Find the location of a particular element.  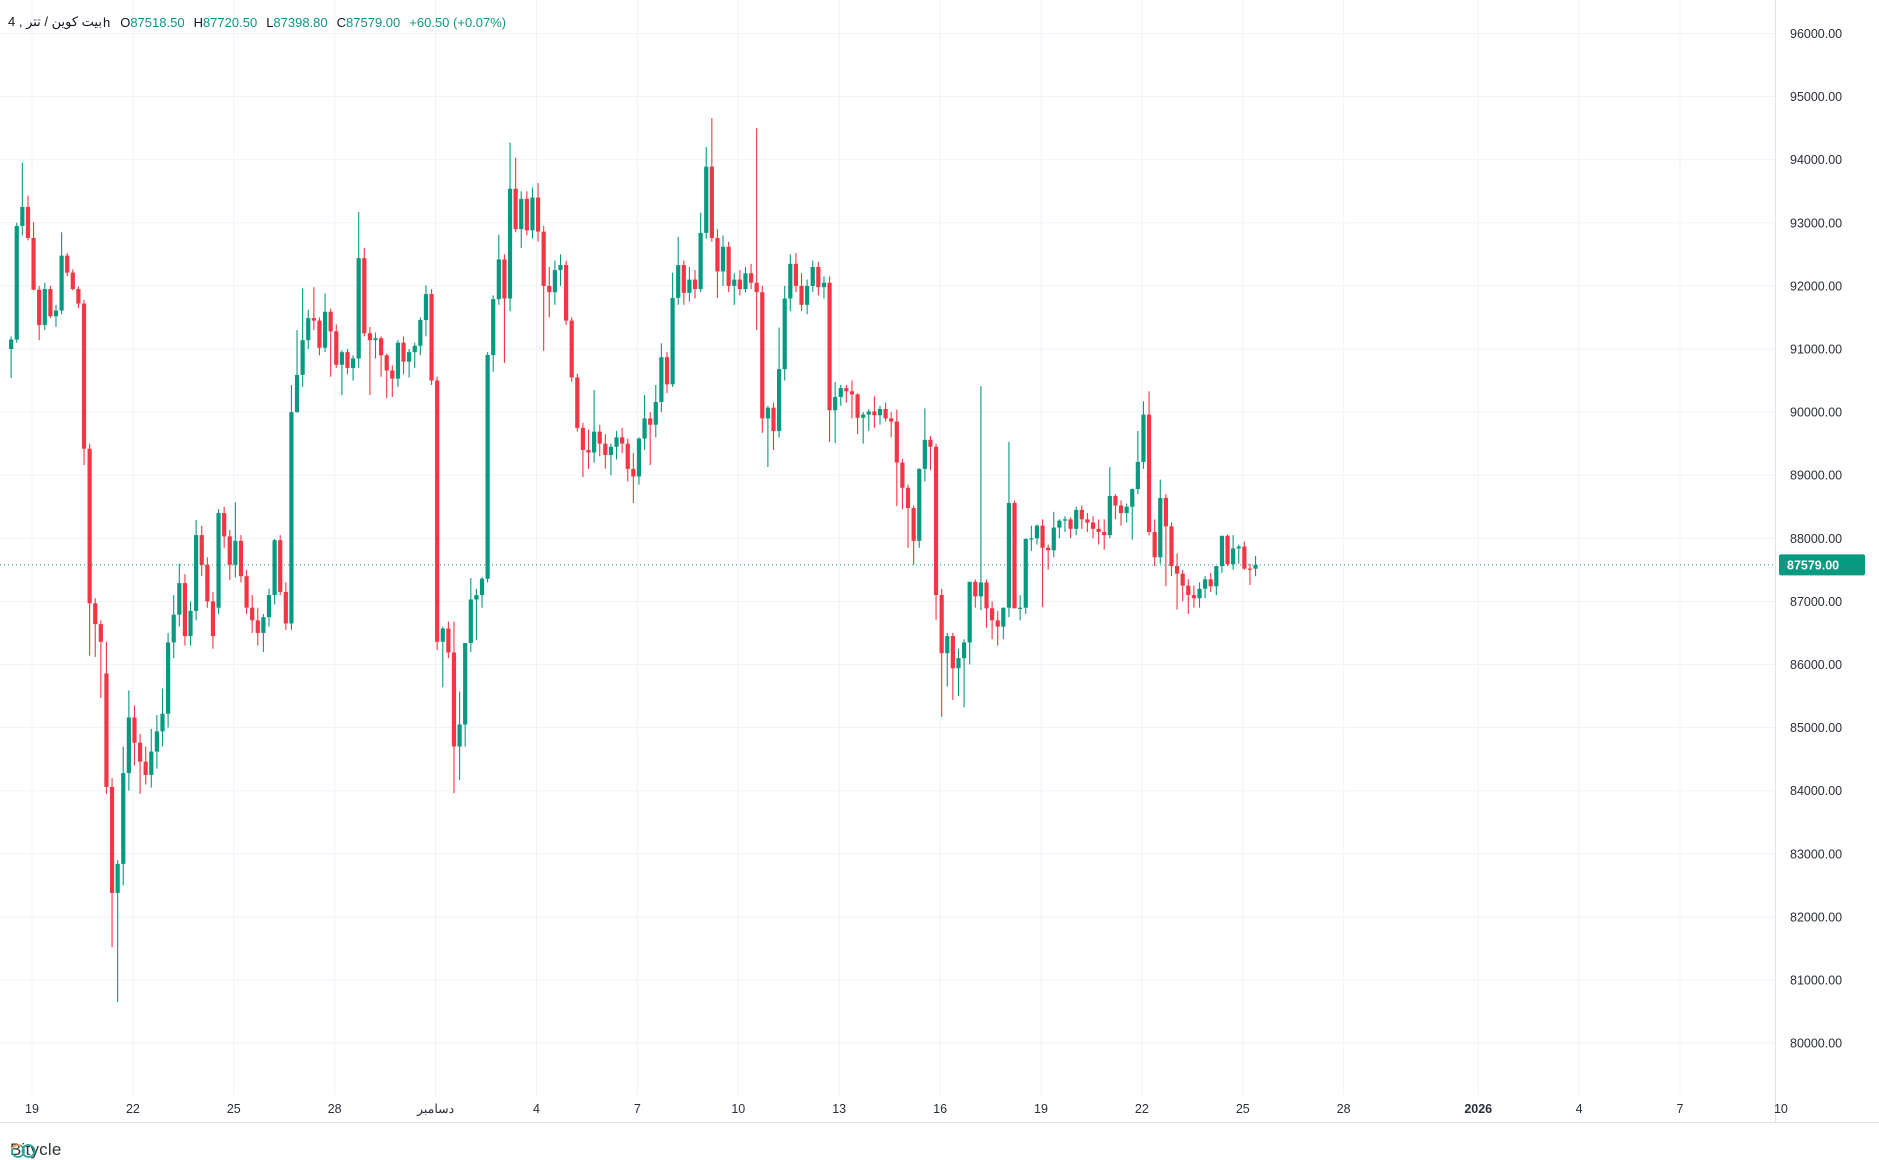

bitycle-logo: Bitycle is located at coordinates (35, 1150).